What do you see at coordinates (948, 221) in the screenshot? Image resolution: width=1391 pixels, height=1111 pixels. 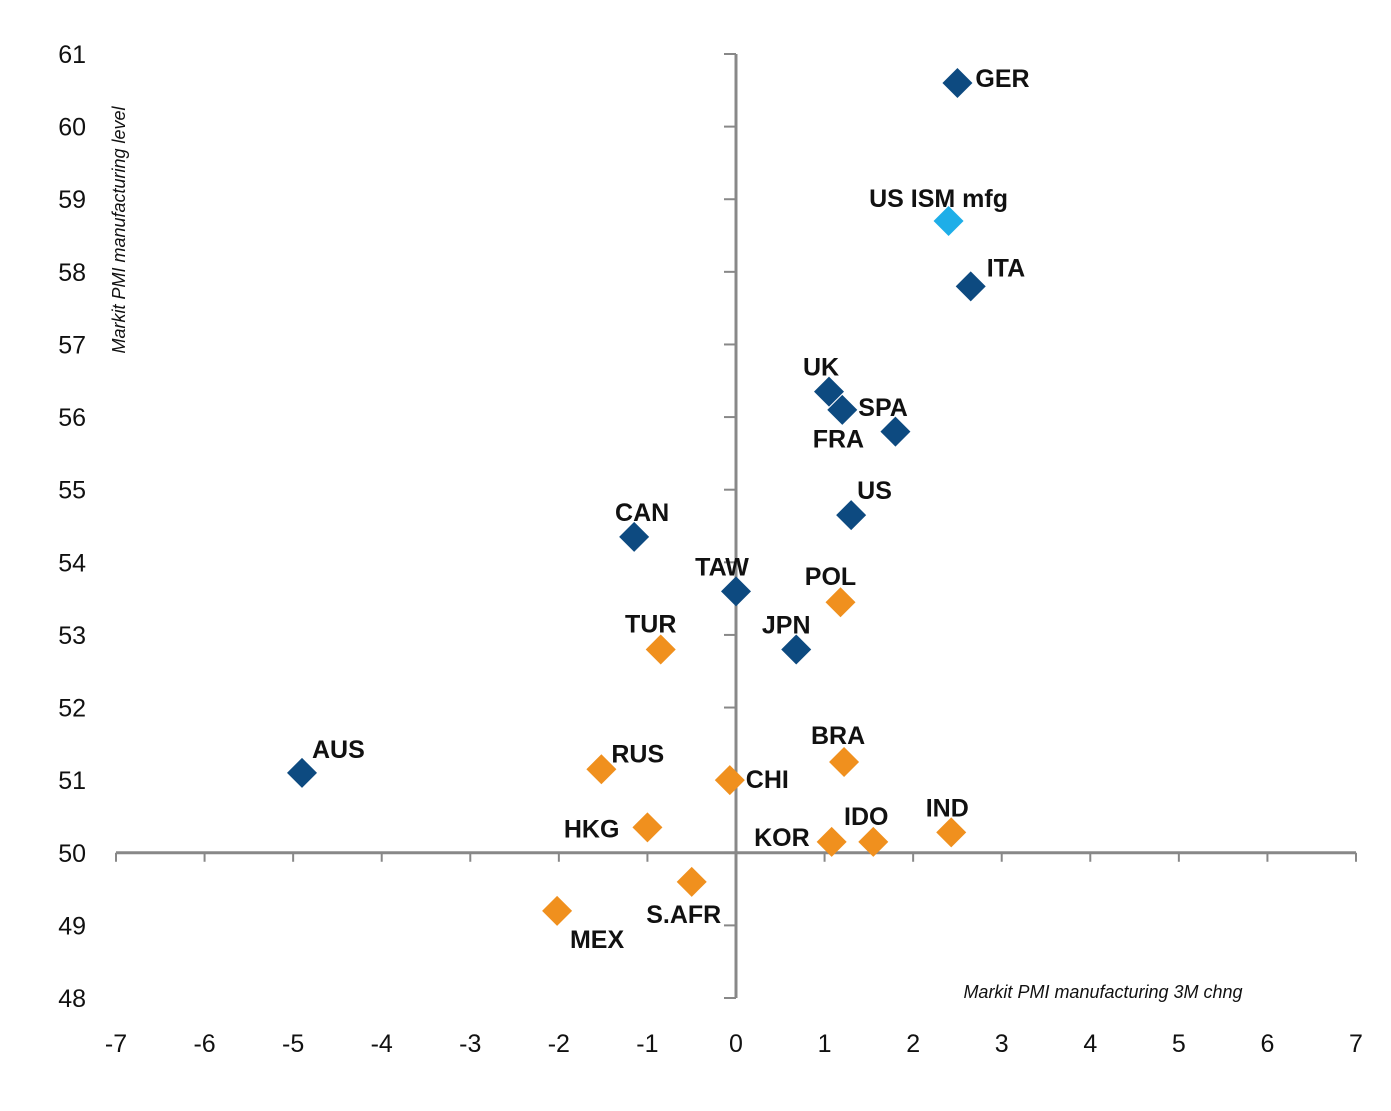 I see `data-point-us-ism-mfg` at bounding box center [948, 221].